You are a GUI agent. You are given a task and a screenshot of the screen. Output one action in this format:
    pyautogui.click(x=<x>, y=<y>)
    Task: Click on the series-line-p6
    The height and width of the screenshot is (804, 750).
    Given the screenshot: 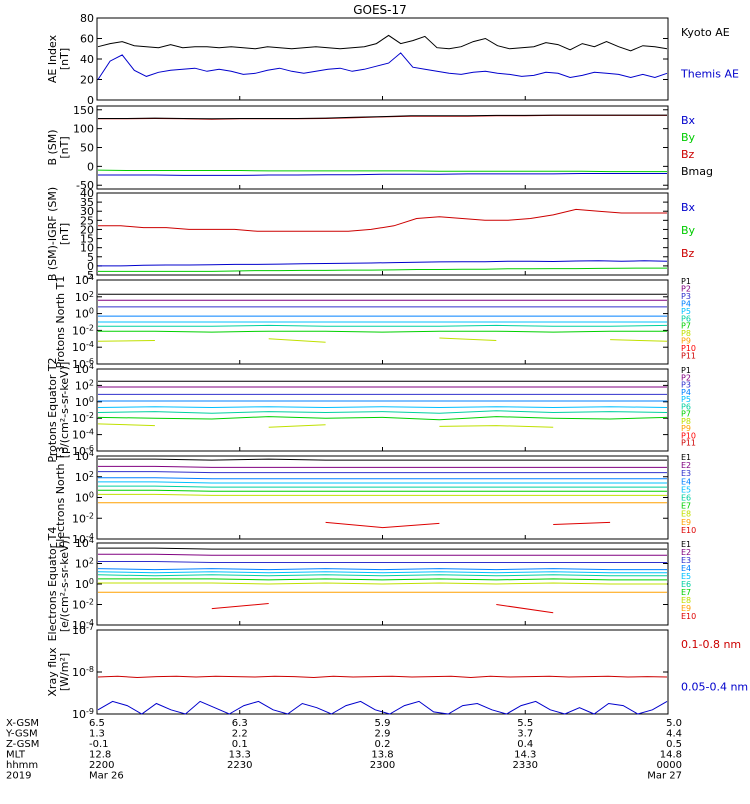 What is the action you would take?
    pyautogui.click(x=383, y=325)
    